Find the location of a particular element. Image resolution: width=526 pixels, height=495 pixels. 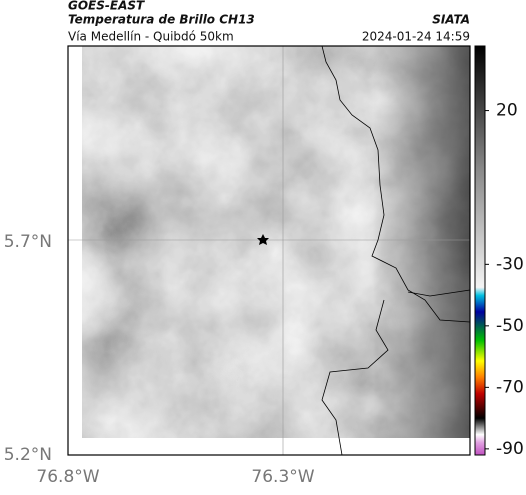

lat-label: 5.2°N is located at coordinates (28, 455).